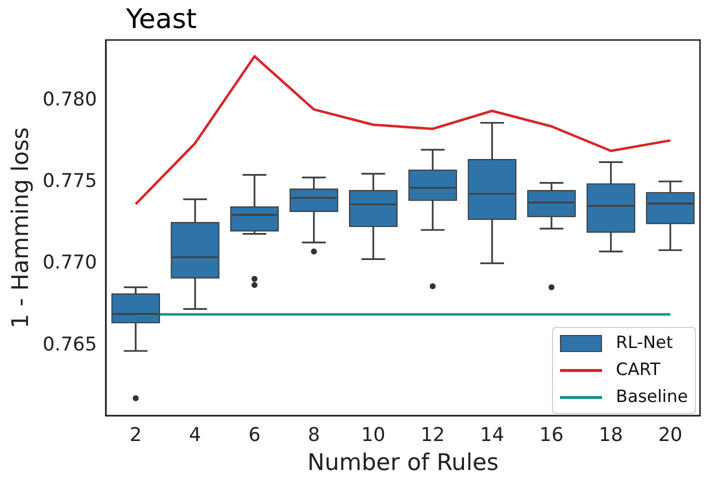 Image resolution: width=705 pixels, height=484 pixels. What do you see at coordinates (69, 99) in the screenshot?
I see `y-tick-label: 0.780` at bounding box center [69, 99].